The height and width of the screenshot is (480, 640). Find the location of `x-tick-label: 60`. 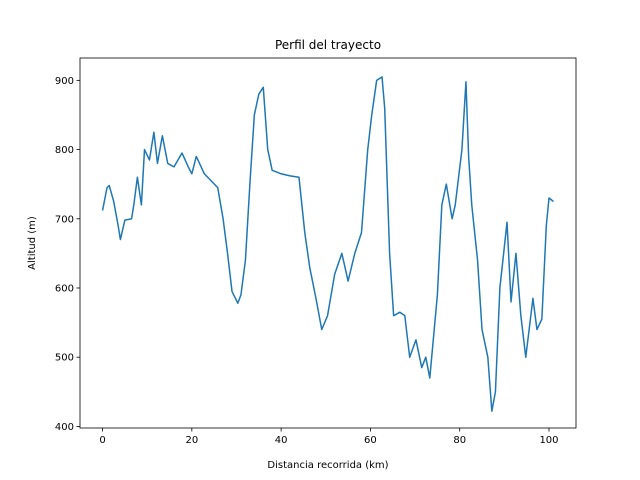

x-tick-label: 60 is located at coordinates (370, 440).